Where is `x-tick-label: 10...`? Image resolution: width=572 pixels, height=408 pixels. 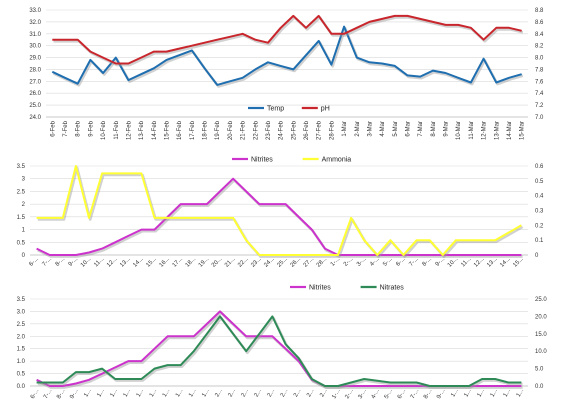 x-tick-label: 10... is located at coordinates (86, 262).